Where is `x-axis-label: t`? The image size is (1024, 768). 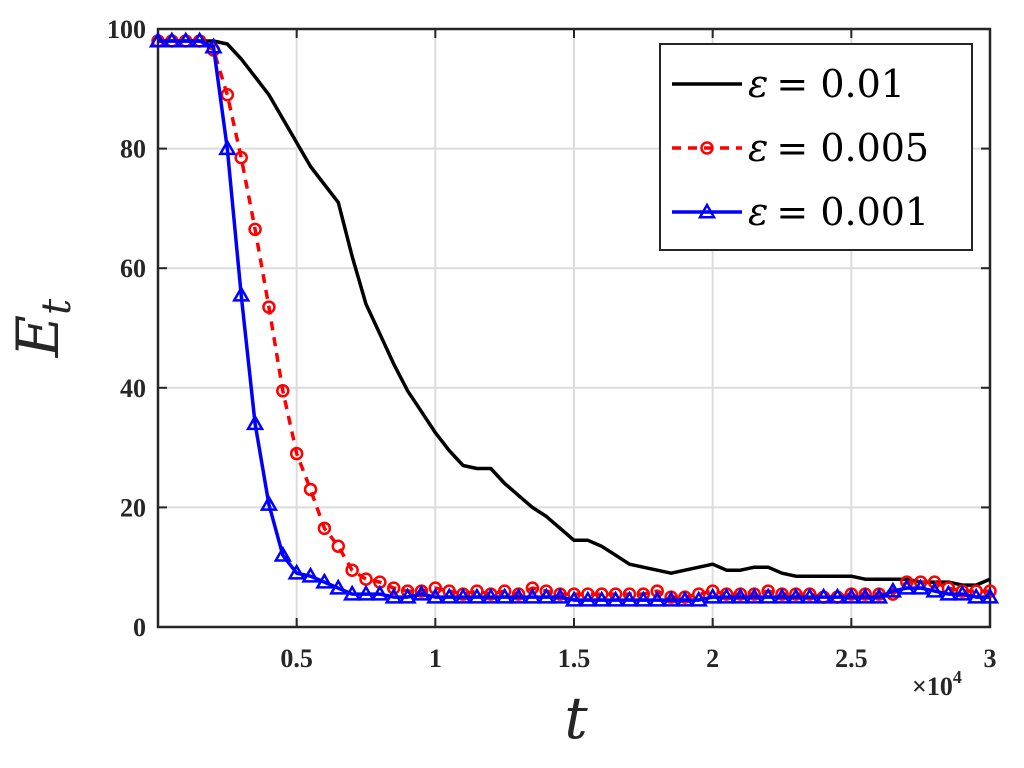
x-axis-label: t is located at coordinates (576, 718).